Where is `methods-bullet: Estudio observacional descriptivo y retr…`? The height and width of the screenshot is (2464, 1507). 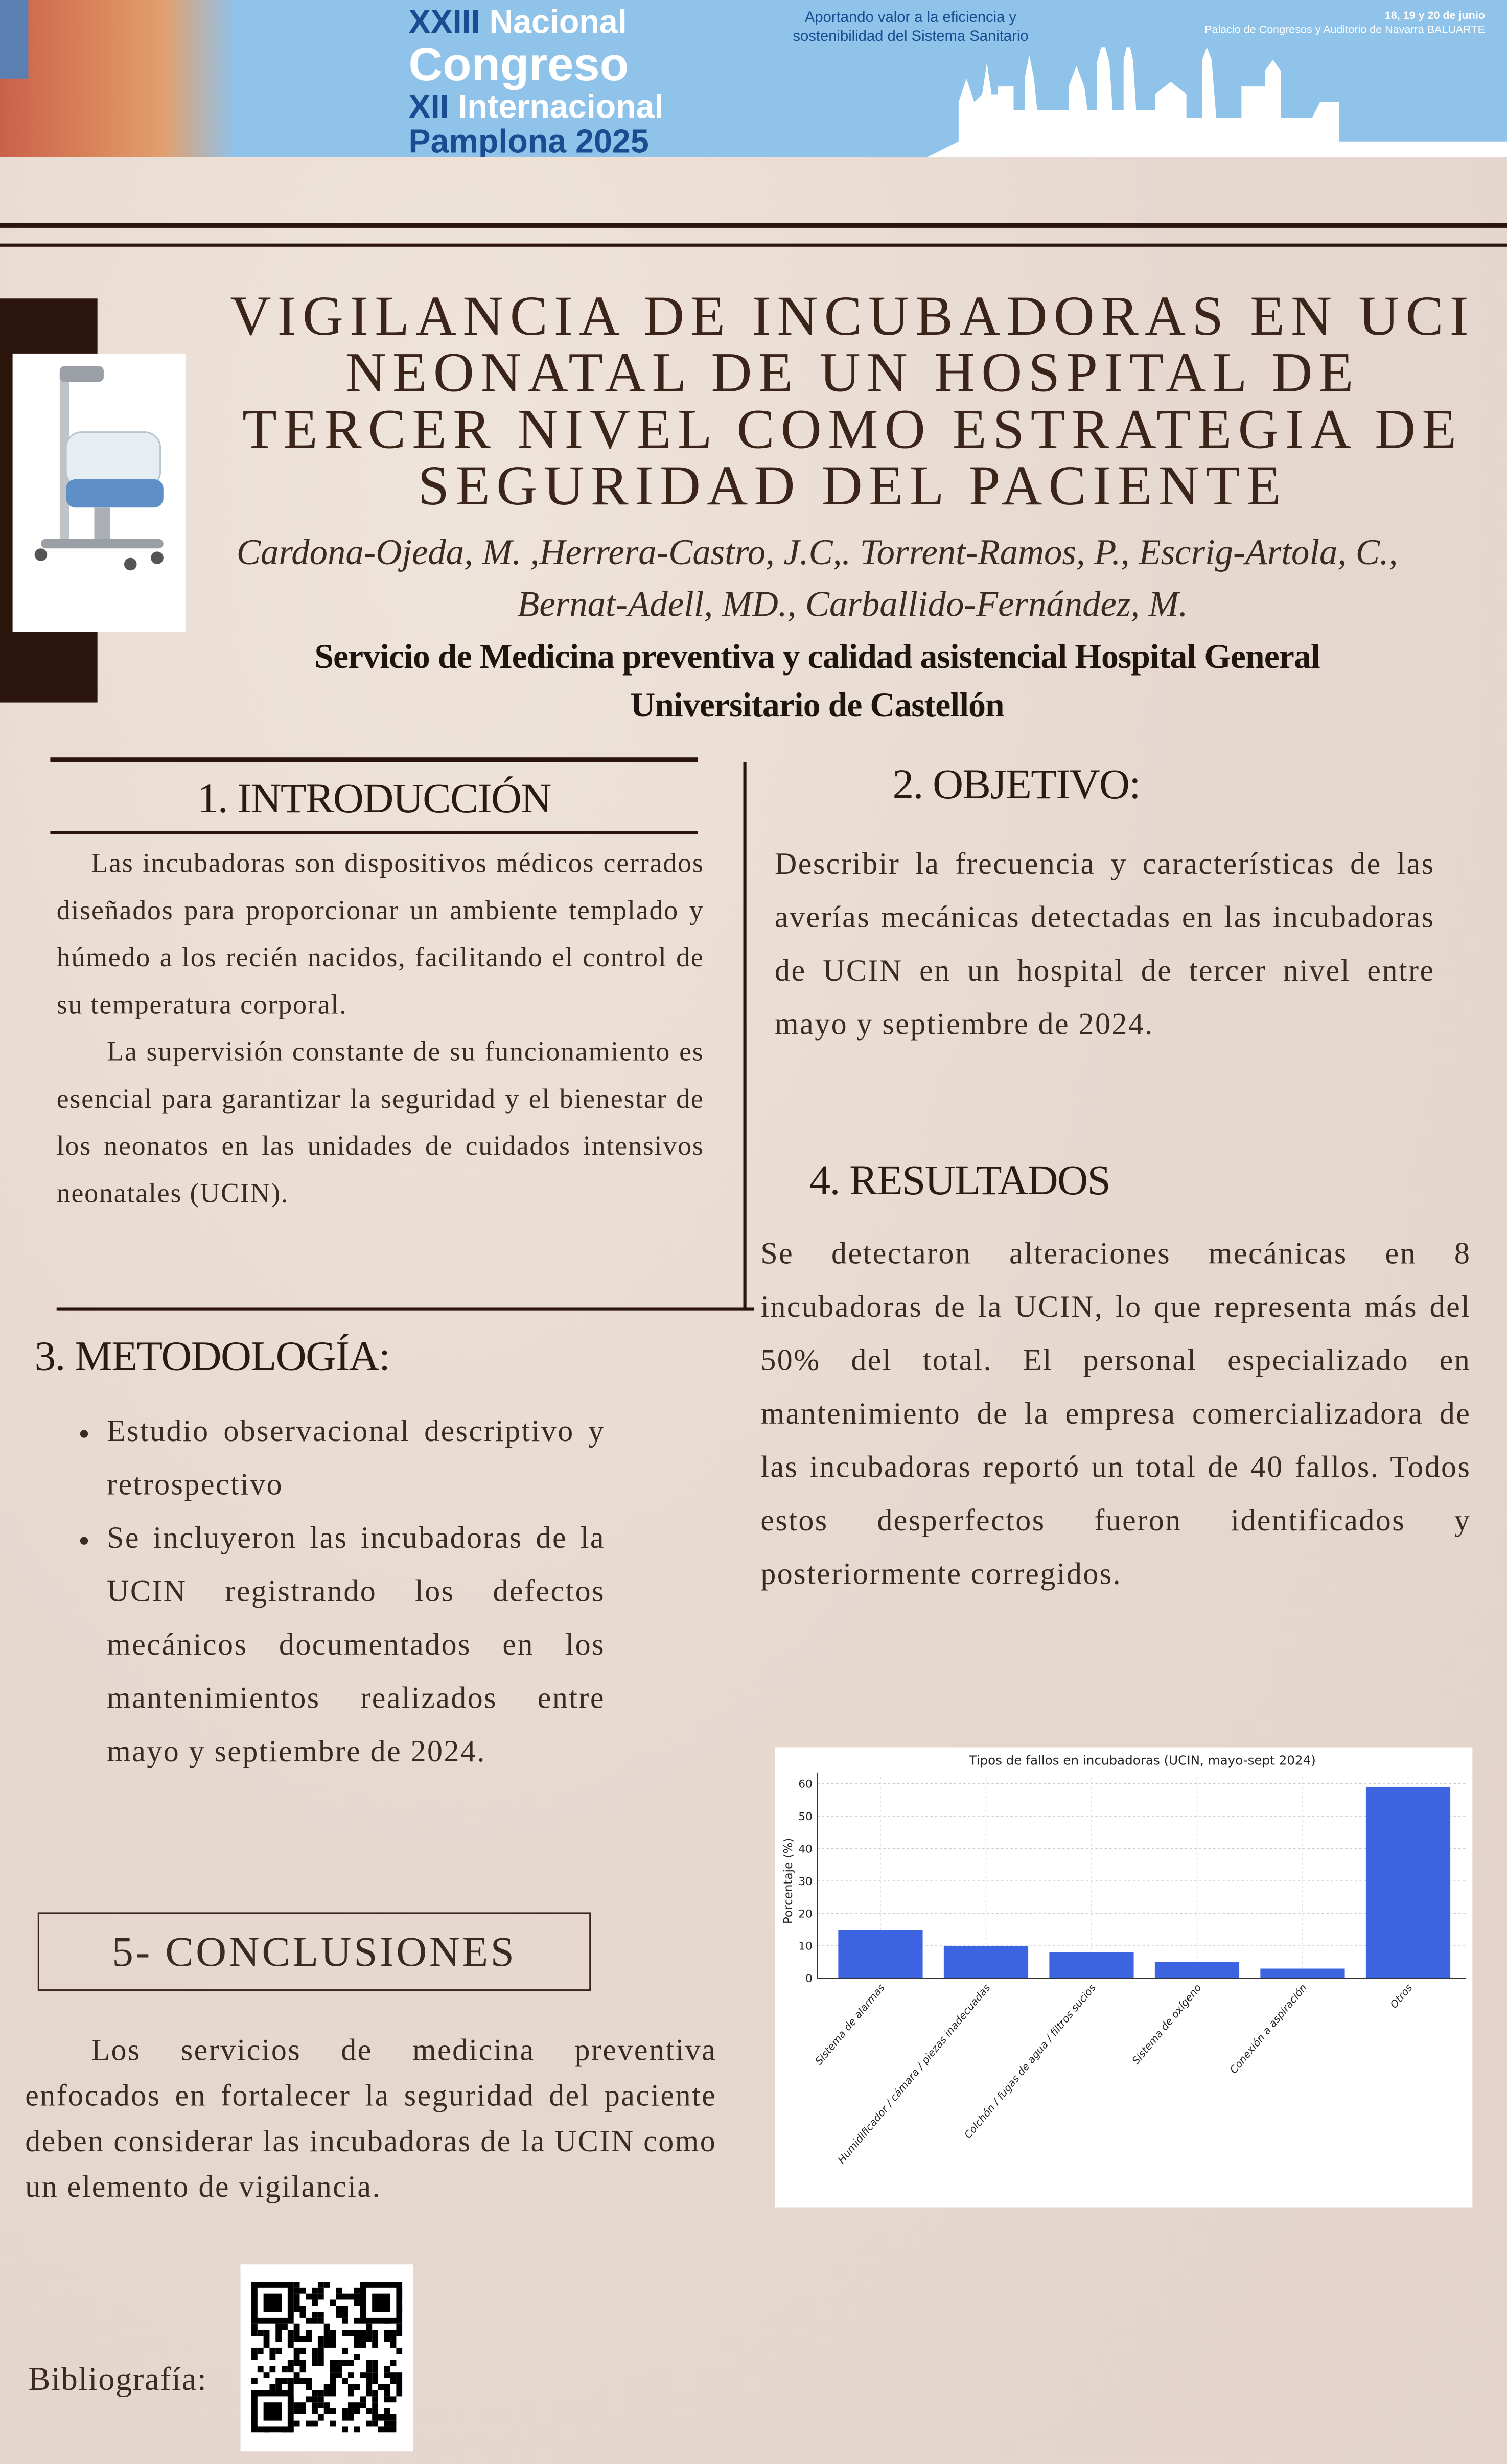 methods-bullet: Estudio observacional descriptivo y retr… is located at coordinates (356, 1459).